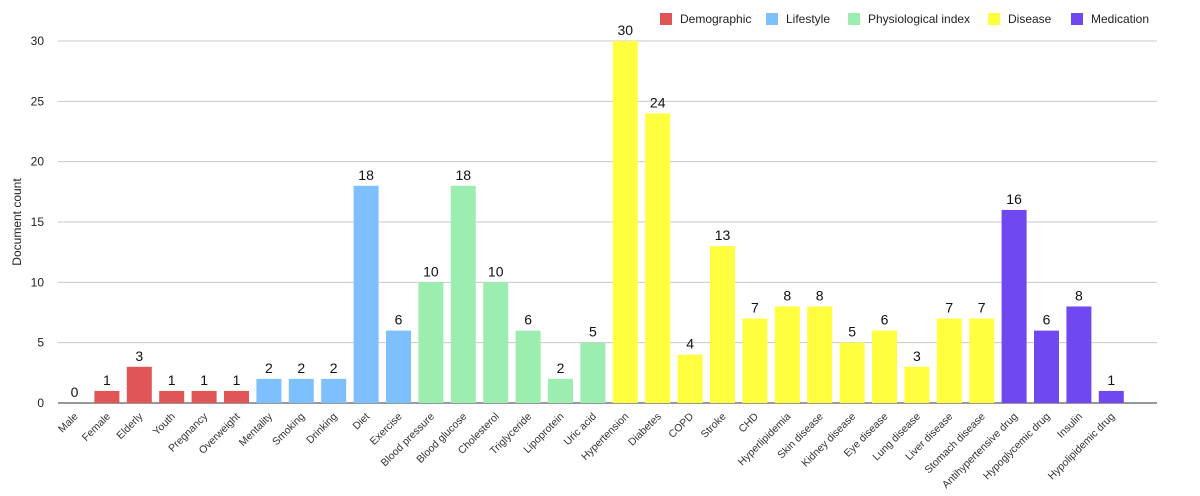 This screenshot has width=1200, height=496. Describe the element at coordinates (17, 222) in the screenshot. I see `y-axis-label: Document count` at that location.